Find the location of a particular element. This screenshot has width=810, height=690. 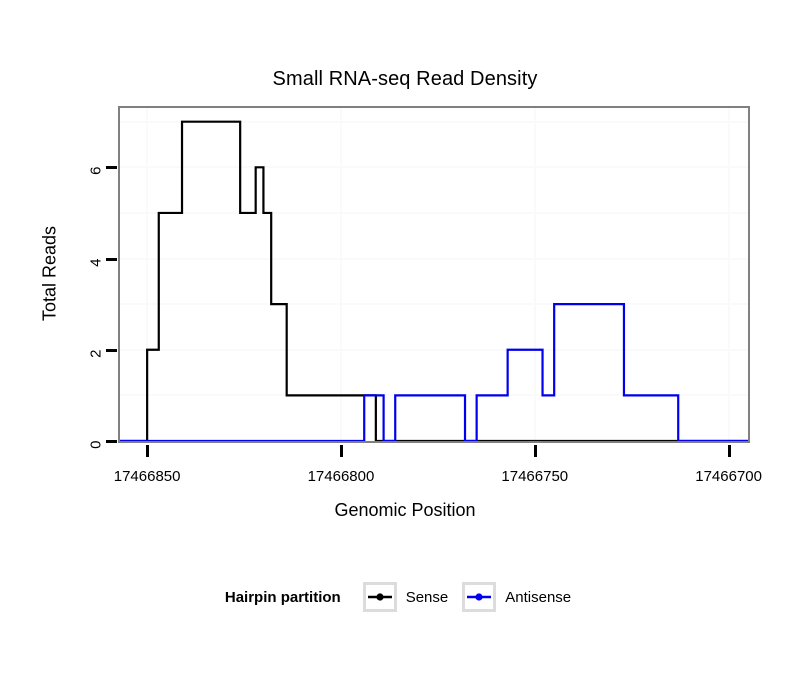

legend-label: Antisense is located at coordinates (538, 597).